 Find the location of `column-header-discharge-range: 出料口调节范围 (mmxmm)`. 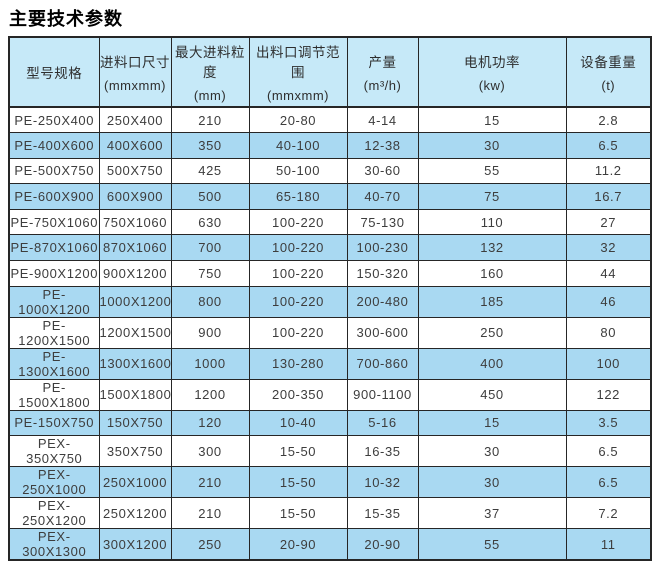

column-header-discharge-range: 出料口调节范围 (mmxmm) is located at coordinates (298, 72).